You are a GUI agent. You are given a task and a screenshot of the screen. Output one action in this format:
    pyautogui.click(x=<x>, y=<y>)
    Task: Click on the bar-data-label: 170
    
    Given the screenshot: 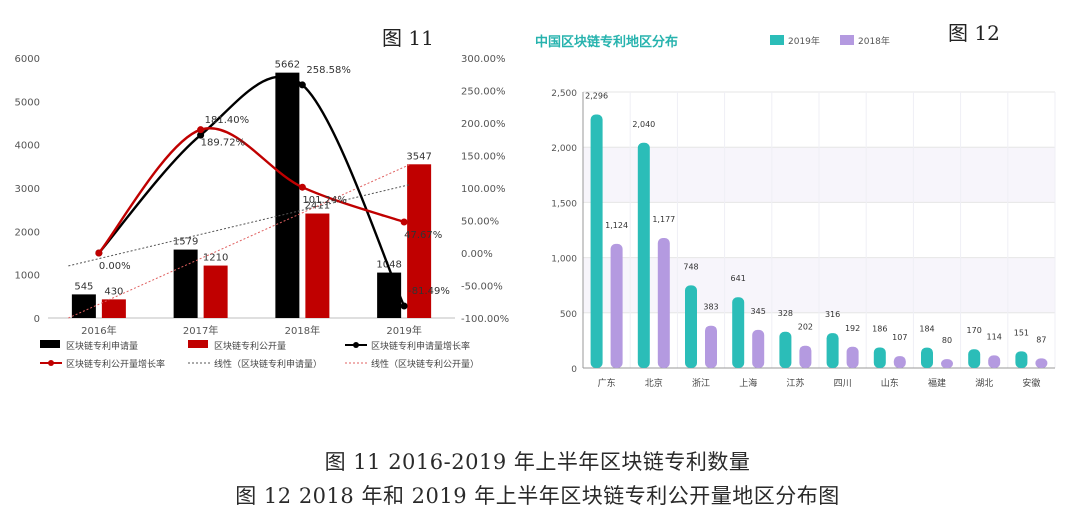 What is the action you would take?
    pyautogui.click(x=974, y=330)
    